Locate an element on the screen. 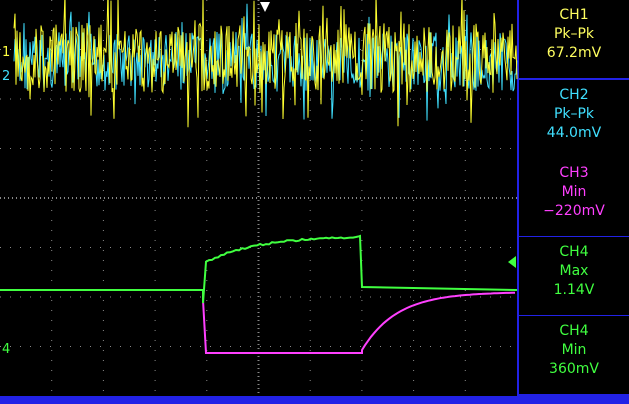 The height and width of the screenshot is (404, 629). measurement-value: 44.0mV is located at coordinates (574, 133).